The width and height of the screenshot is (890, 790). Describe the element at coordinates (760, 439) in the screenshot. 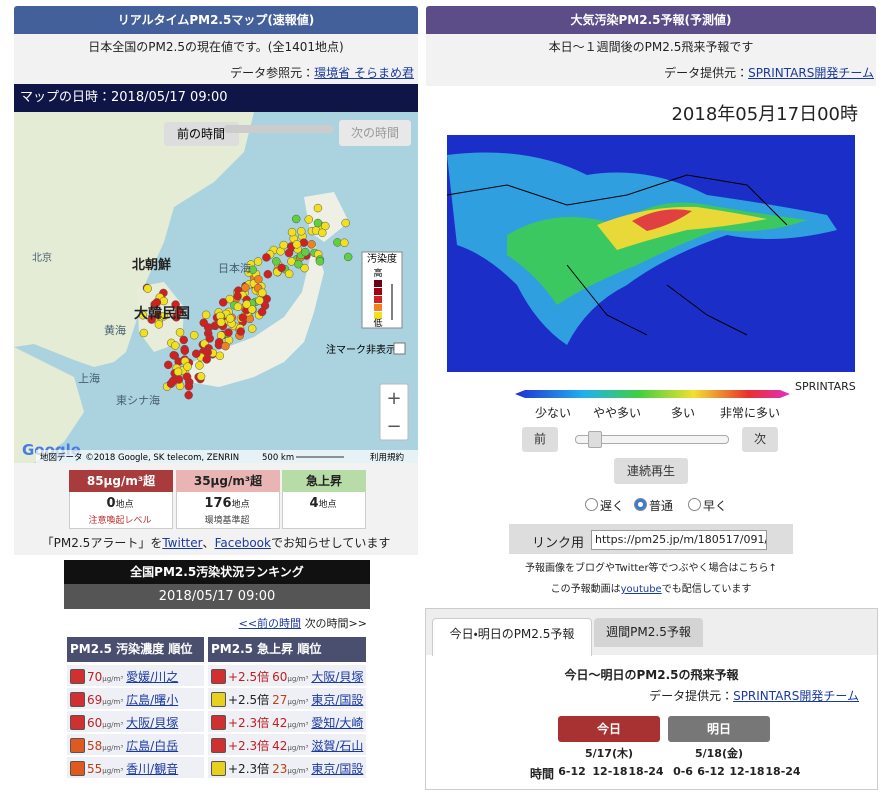

I see `next-button: 次` at that location.